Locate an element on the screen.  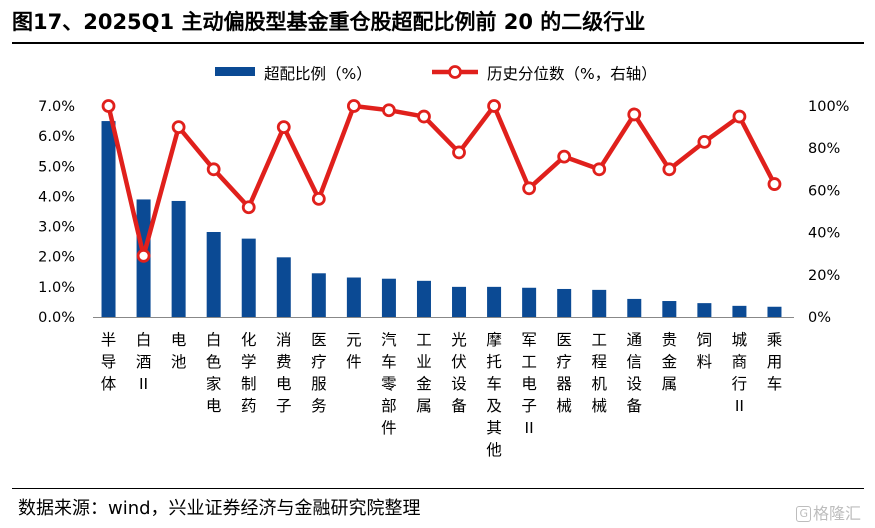
x-axis-tick-label: 光伏设备 is located at coordinates (459, 373).